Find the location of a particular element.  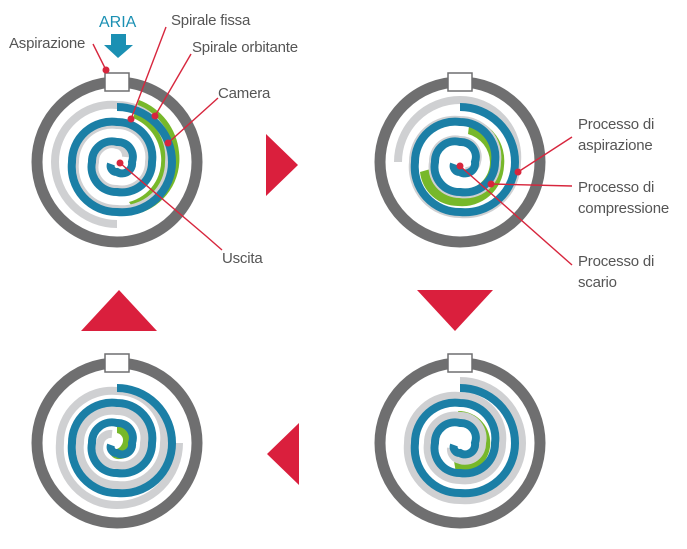

compression-process-label-line-2: compressione is located at coordinates (623, 208).